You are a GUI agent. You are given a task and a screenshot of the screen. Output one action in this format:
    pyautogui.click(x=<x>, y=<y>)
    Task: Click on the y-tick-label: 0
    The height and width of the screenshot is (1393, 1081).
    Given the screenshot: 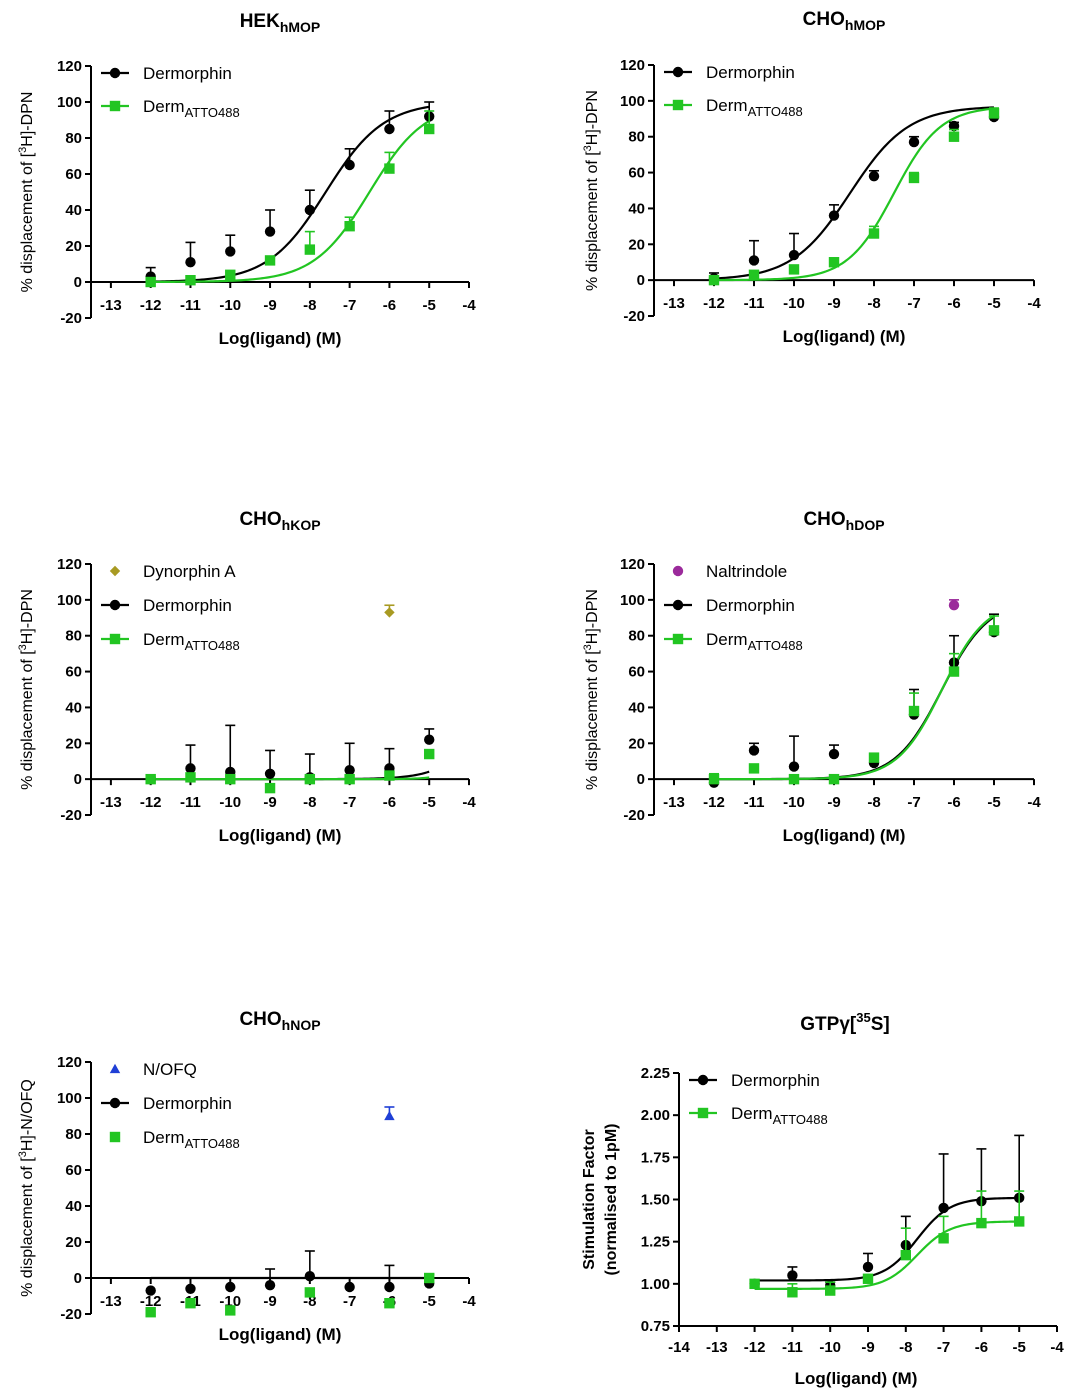 What is the action you would take?
    pyautogui.click(x=78, y=282)
    